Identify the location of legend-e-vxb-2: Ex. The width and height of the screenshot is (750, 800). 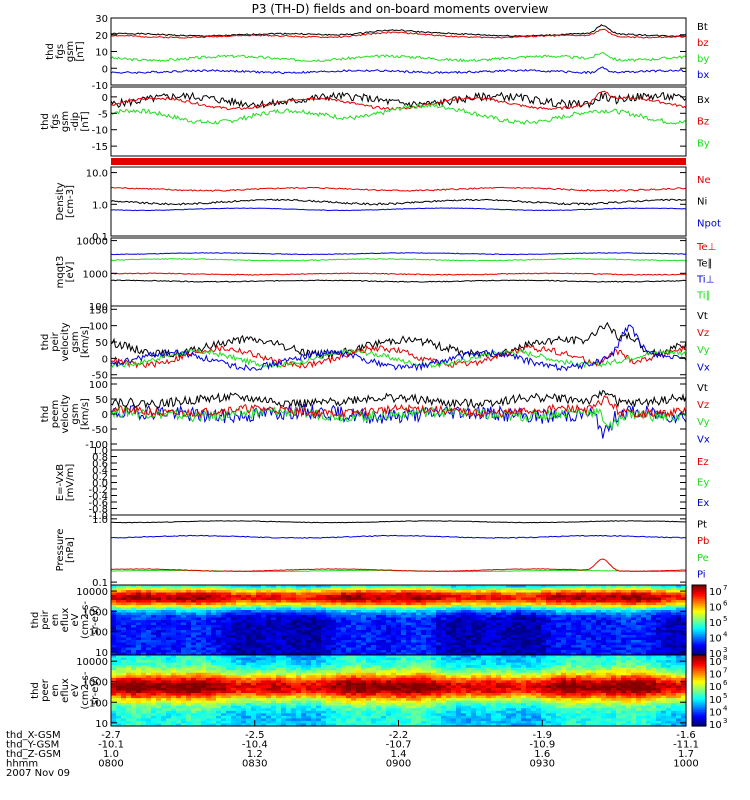
(703, 503).